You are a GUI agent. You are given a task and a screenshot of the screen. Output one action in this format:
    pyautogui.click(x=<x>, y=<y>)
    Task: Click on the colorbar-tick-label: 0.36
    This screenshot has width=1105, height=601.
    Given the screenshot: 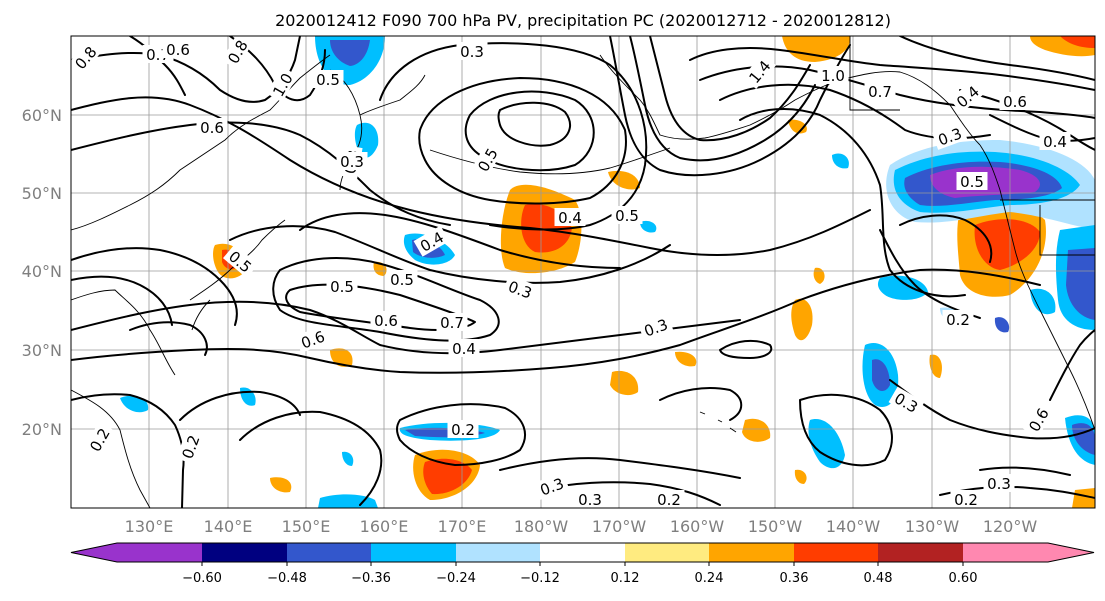 What is the action you would take?
    pyautogui.click(x=794, y=578)
    